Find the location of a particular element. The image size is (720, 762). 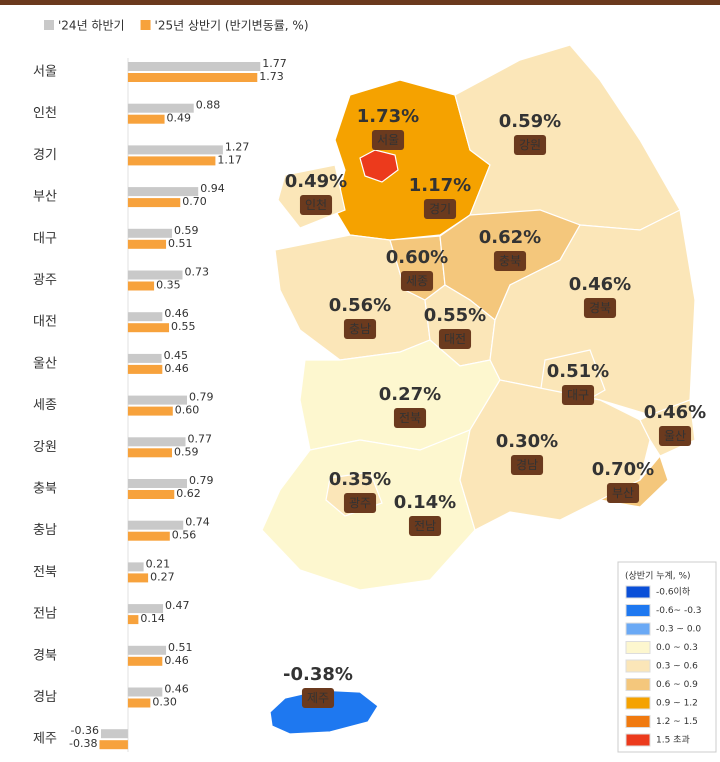

value-label: 1.73 is located at coordinates (271, 76).